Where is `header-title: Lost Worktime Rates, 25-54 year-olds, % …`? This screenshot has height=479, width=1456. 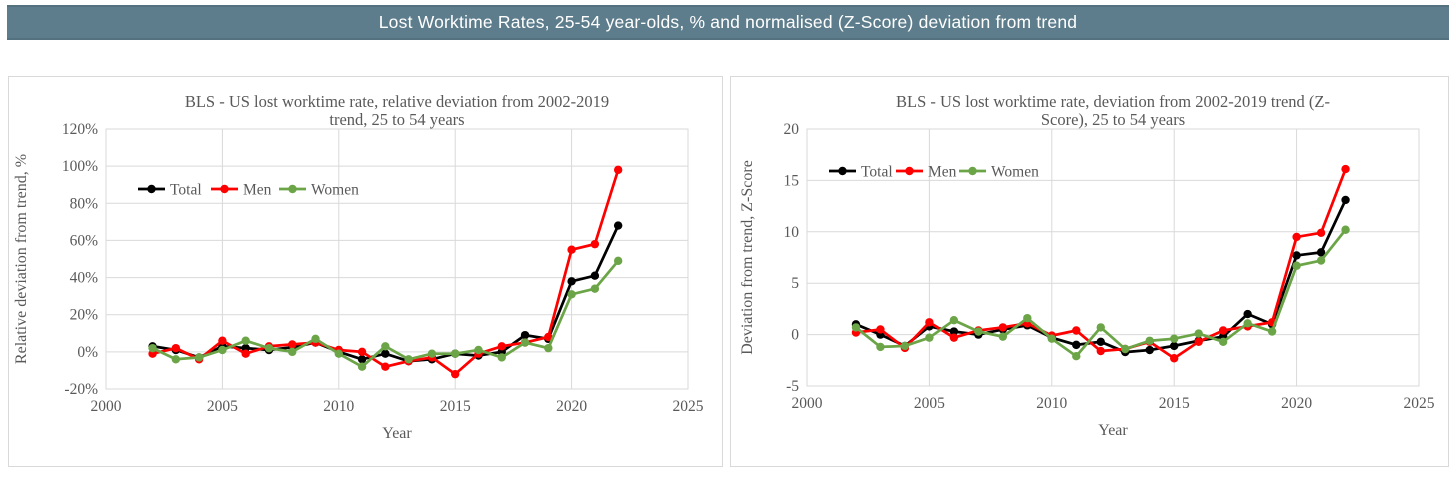 header-title: Lost Worktime Rates, 25-54 year-olds, % … is located at coordinates (728, 22).